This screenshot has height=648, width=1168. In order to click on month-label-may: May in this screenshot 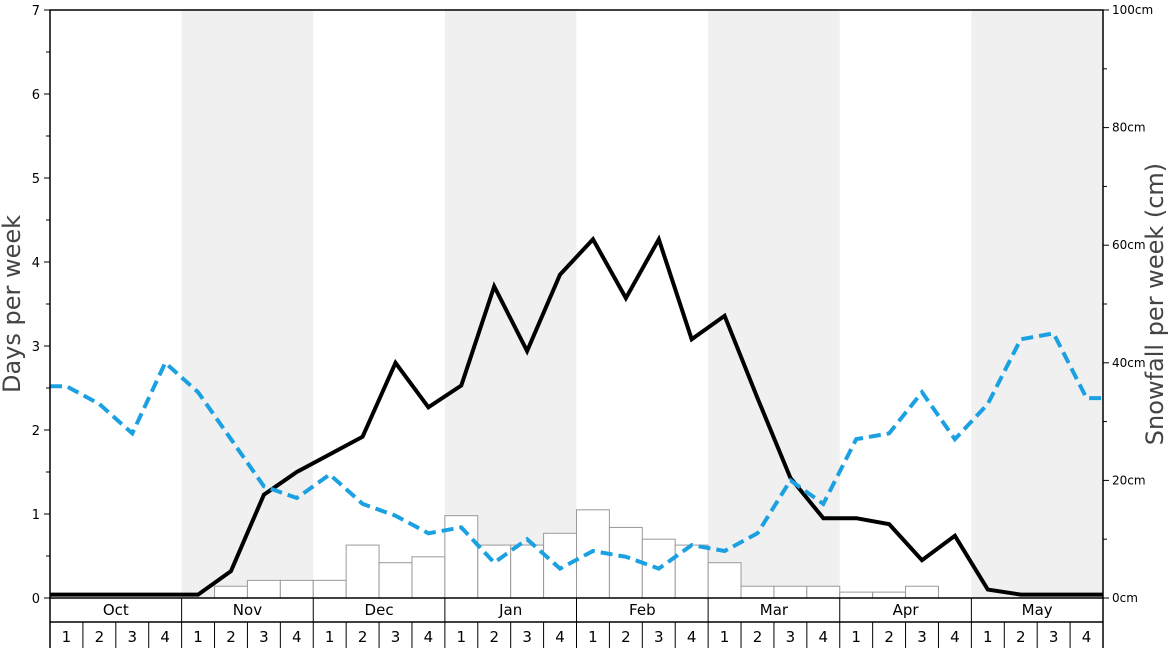, I will do `click(1037, 610)`.